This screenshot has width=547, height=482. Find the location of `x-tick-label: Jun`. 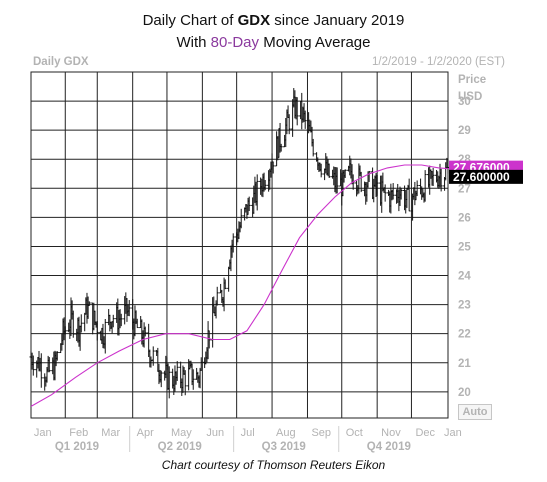

x-tick-label: Jun is located at coordinates (215, 433).